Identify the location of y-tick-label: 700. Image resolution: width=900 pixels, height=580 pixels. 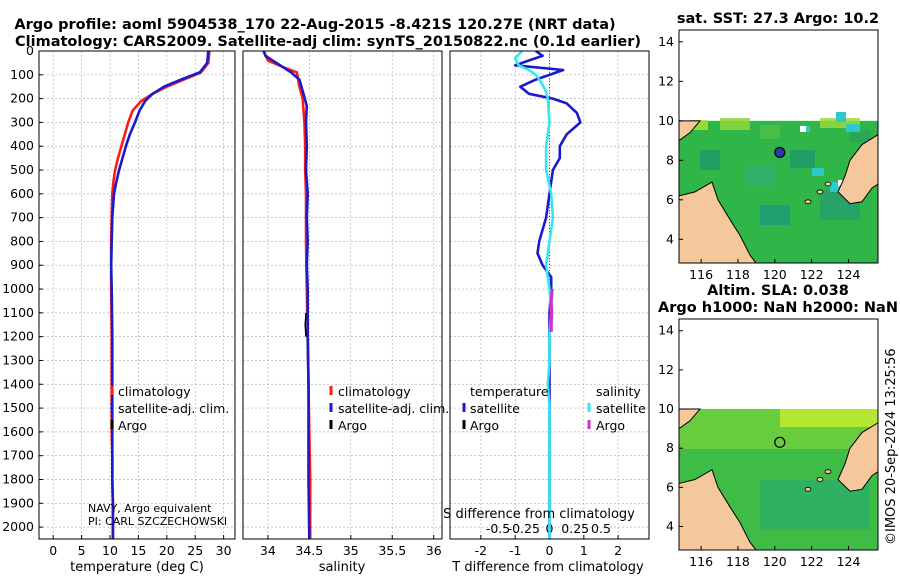
(22, 217).